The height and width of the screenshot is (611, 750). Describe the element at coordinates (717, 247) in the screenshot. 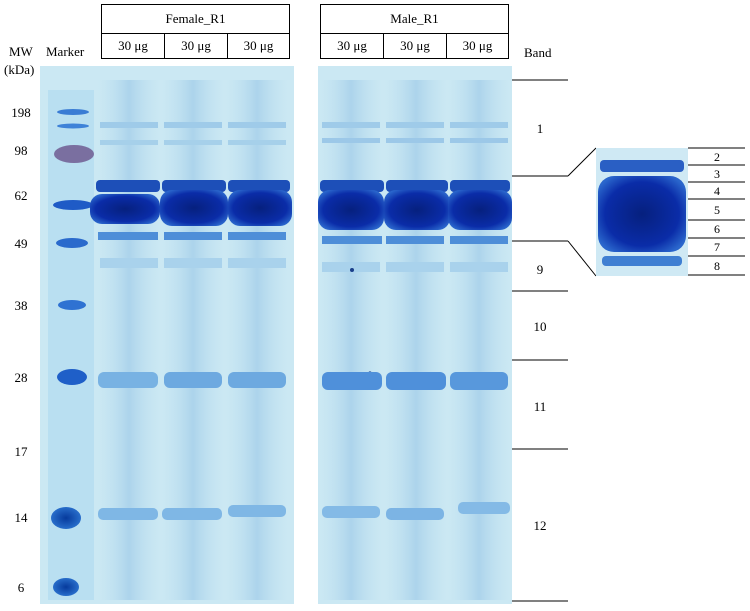

I see `inset-band-7: 7` at that location.